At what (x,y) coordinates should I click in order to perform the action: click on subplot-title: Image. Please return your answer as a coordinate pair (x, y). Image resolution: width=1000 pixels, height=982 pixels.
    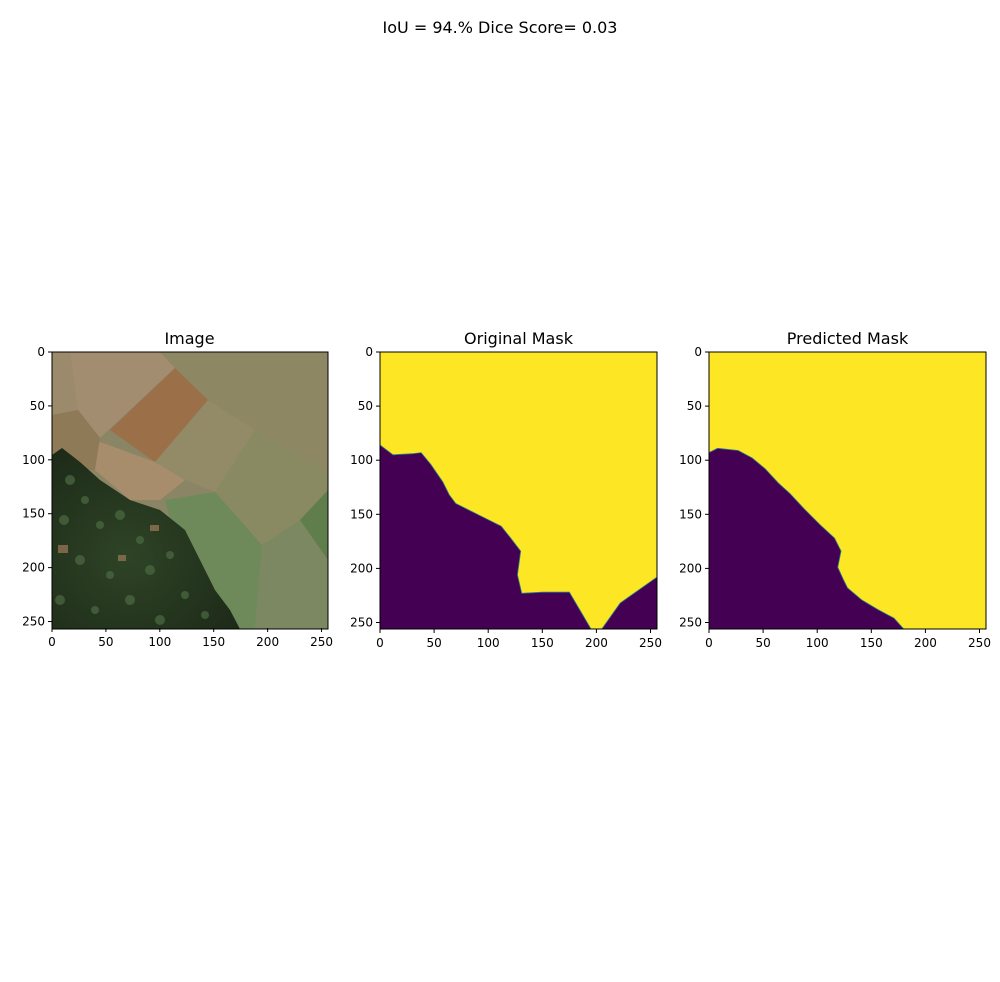
    Looking at the image, I should click on (189, 338).